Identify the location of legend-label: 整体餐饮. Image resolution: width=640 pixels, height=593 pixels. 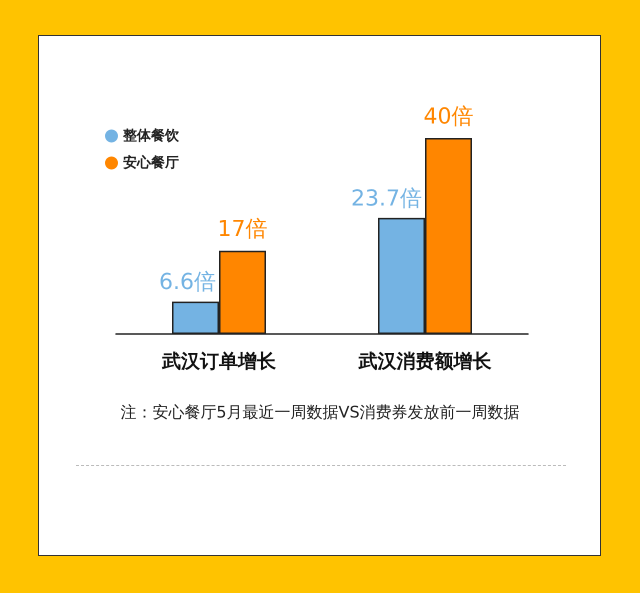
(151, 136).